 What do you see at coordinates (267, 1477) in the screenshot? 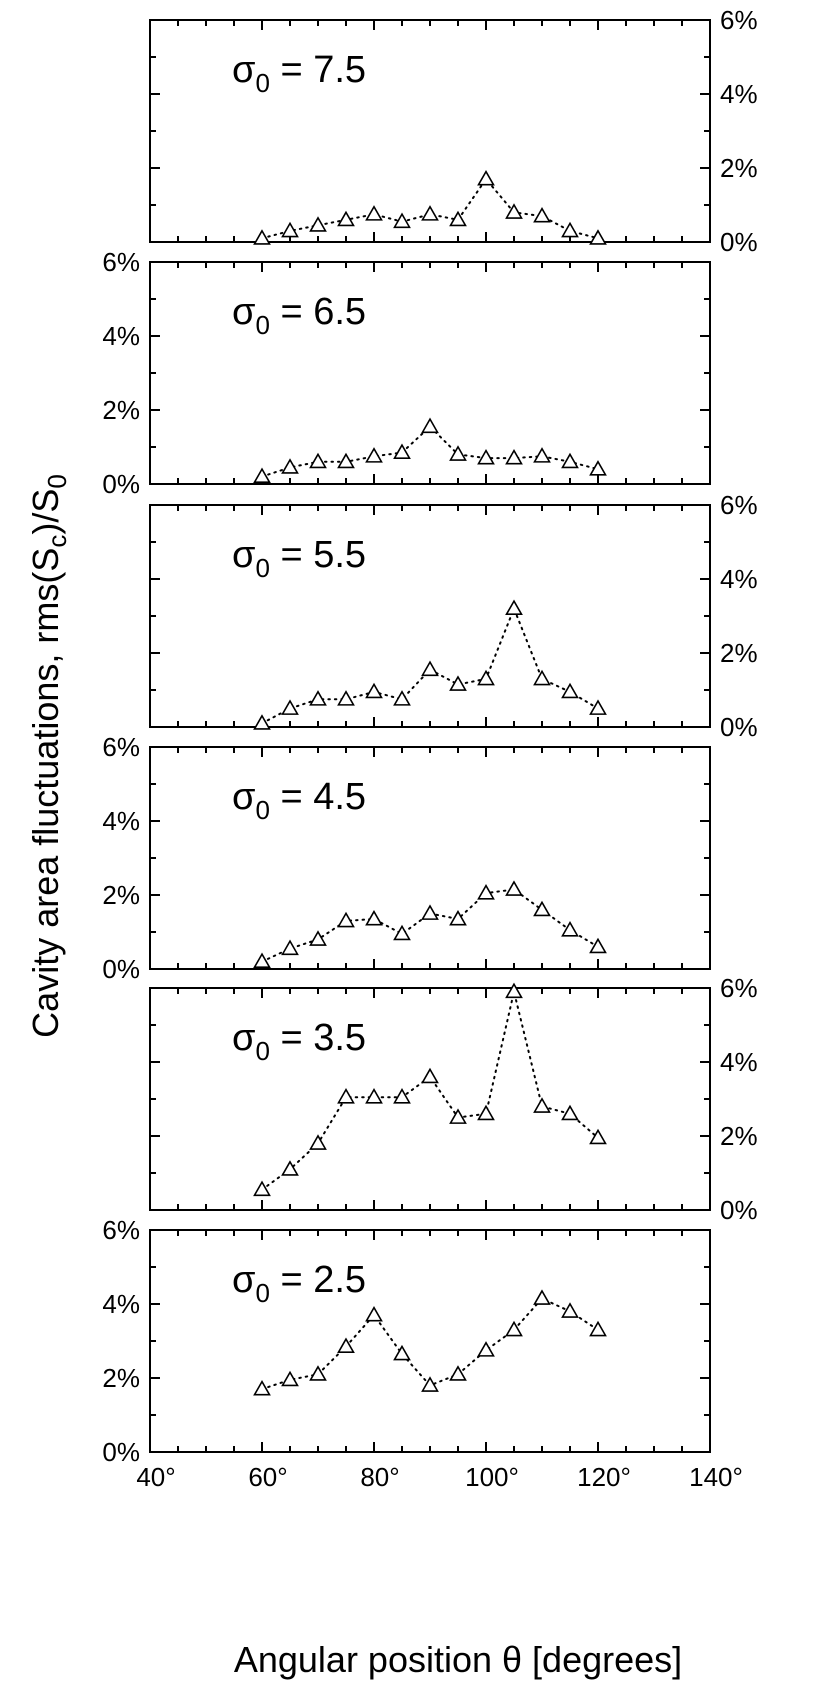
I see `x-tick-label: 60°` at bounding box center [267, 1477].